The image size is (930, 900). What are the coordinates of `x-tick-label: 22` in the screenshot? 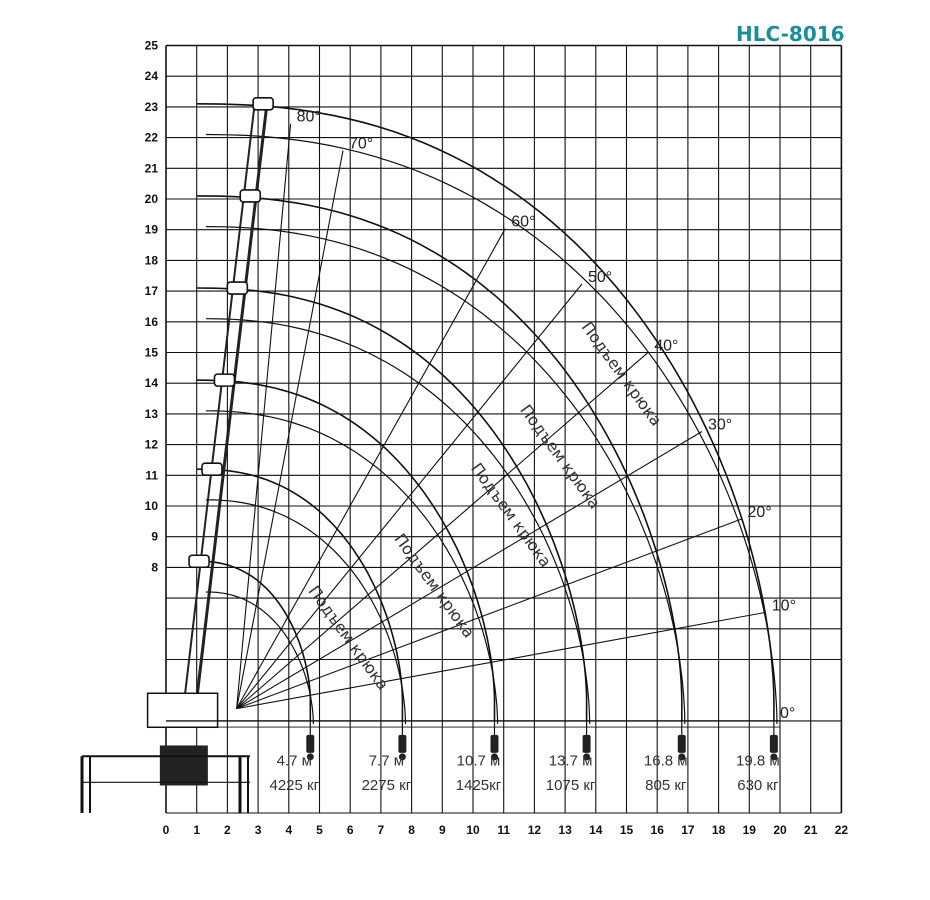 It's located at (842, 830).